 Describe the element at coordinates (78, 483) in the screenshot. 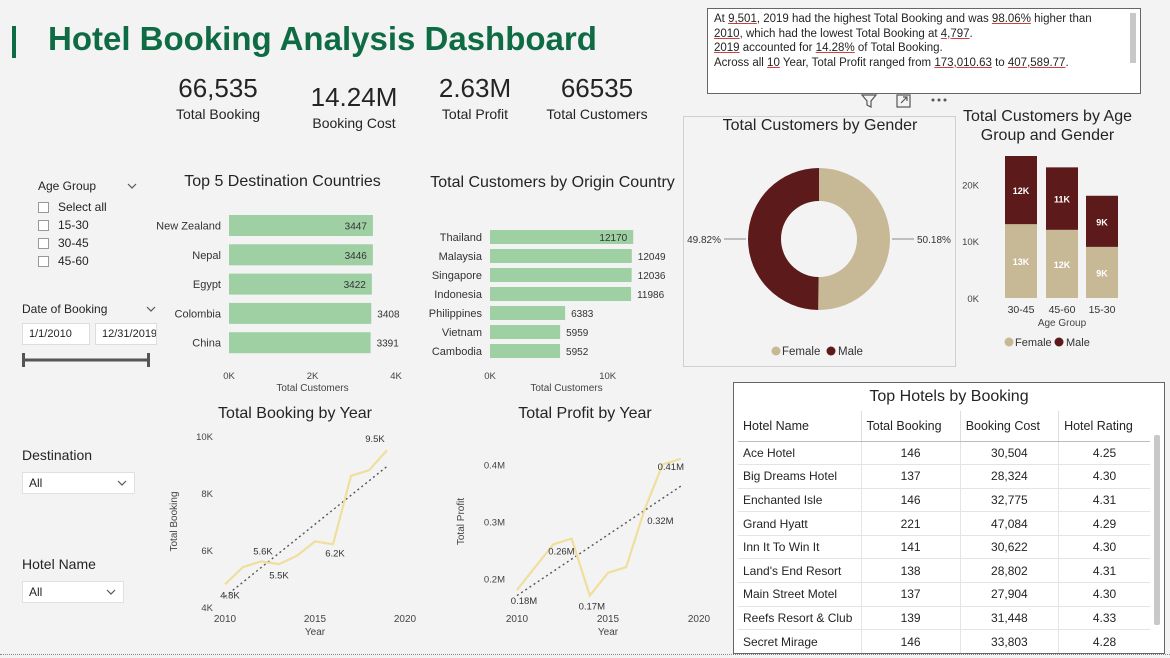

I see `destination-dropdown: All` at that location.